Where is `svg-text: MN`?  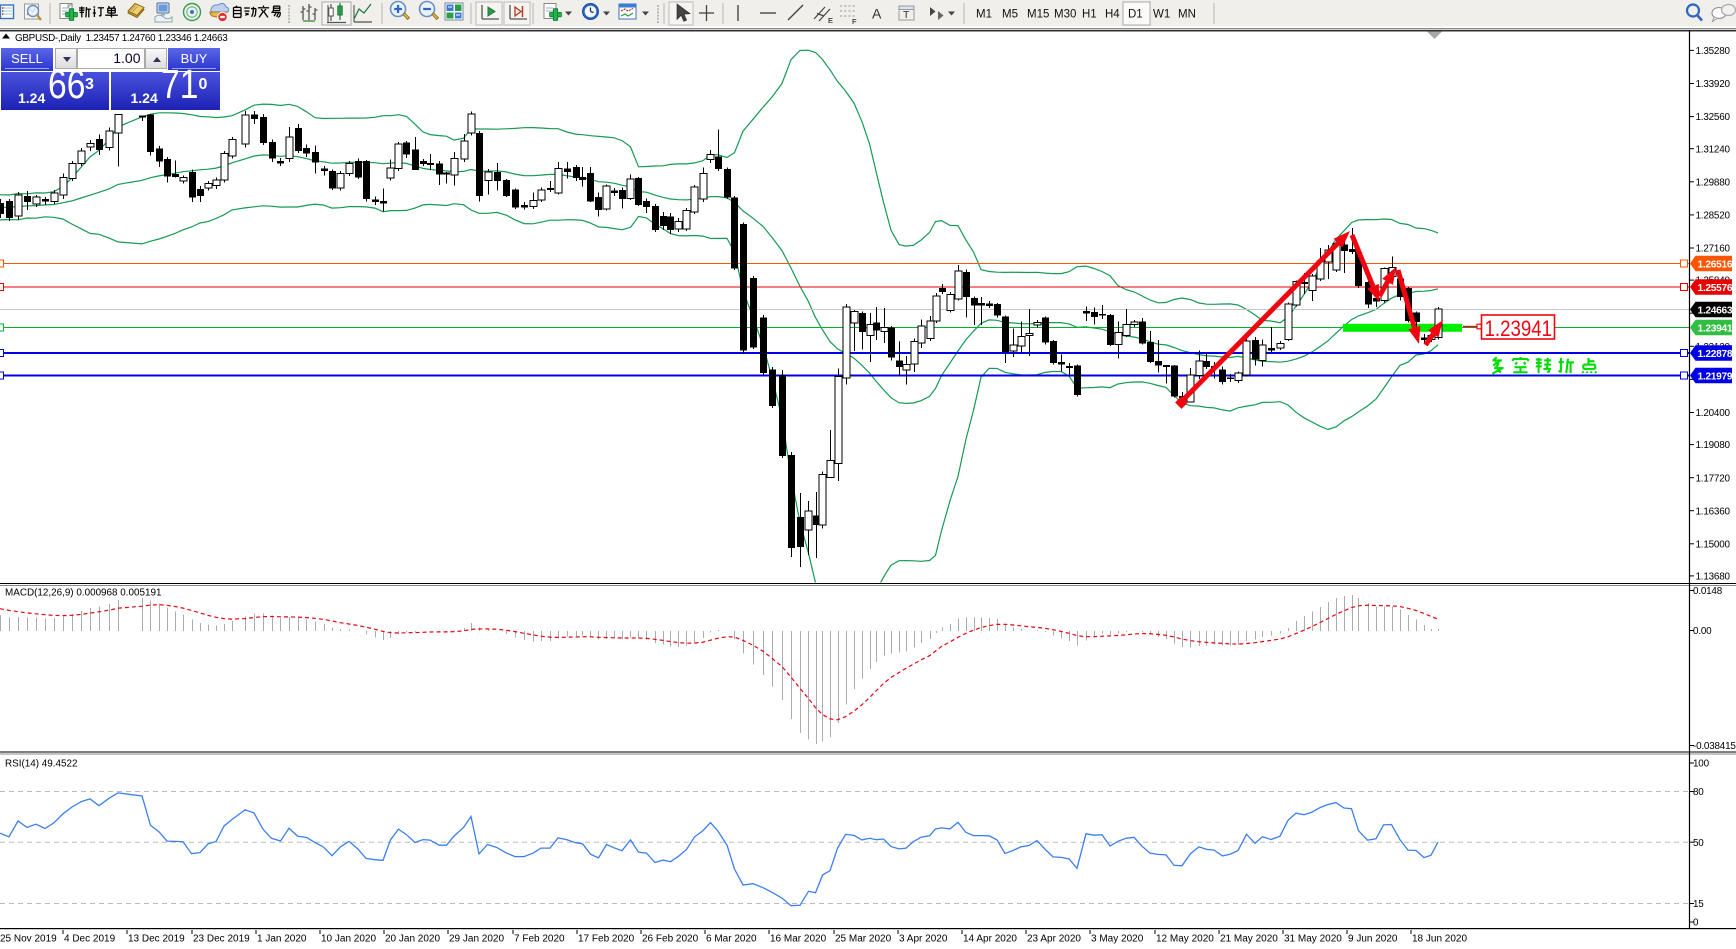 svg-text: MN is located at coordinates (1187, 15).